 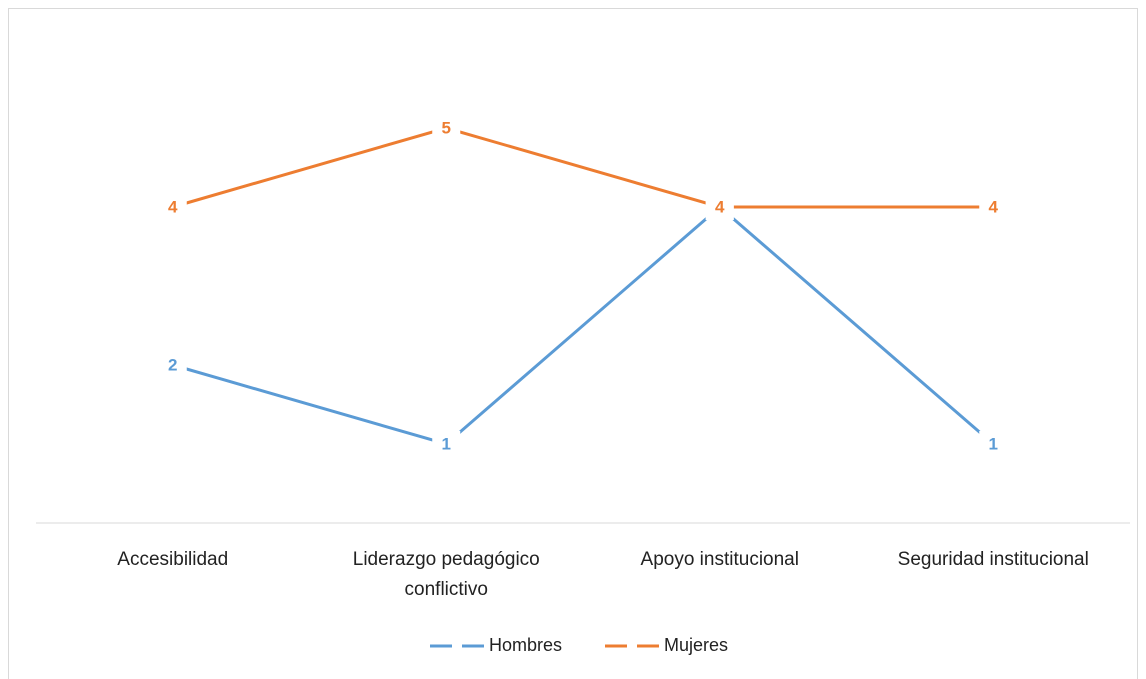 What do you see at coordinates (525, 645) in the screenshot?
I see `legend-label: Hombres` at bounding box center [525, 645].